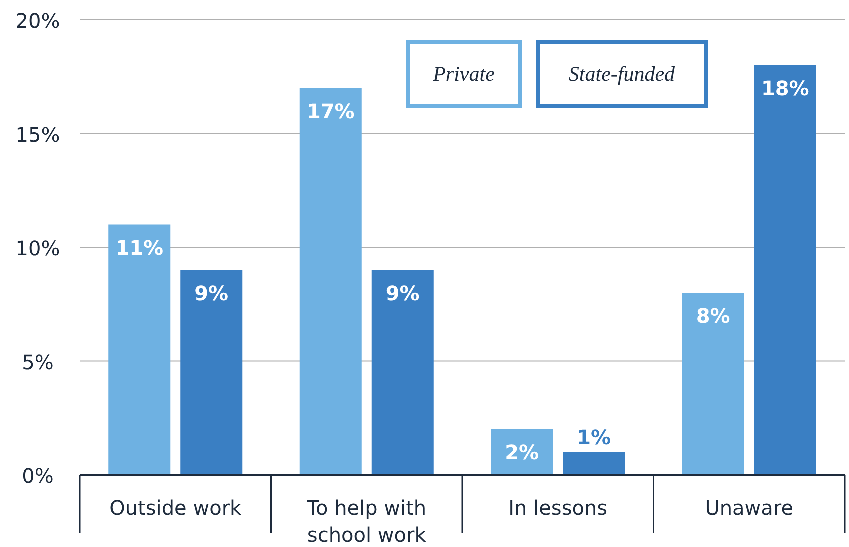  What do you see at coordinates (749, 508) in the screenshot?
I see `x-tick-label: Unaware` at bounding box center [749, 508].